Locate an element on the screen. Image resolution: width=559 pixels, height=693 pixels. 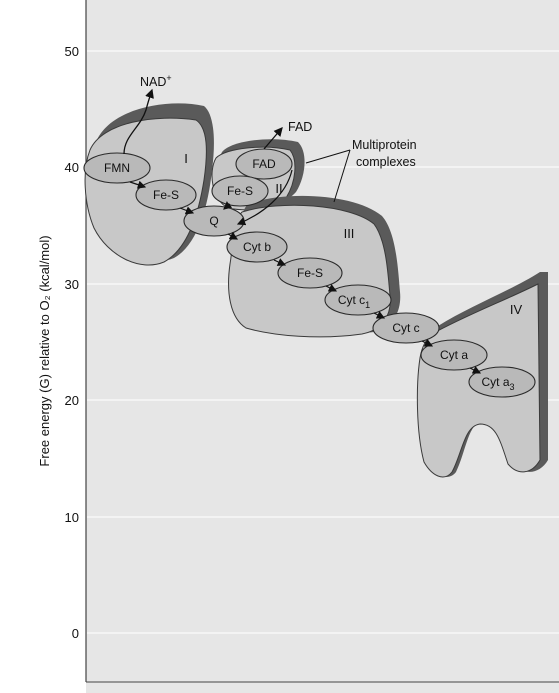
carrier-fmn is located at coordinates (117, 168).